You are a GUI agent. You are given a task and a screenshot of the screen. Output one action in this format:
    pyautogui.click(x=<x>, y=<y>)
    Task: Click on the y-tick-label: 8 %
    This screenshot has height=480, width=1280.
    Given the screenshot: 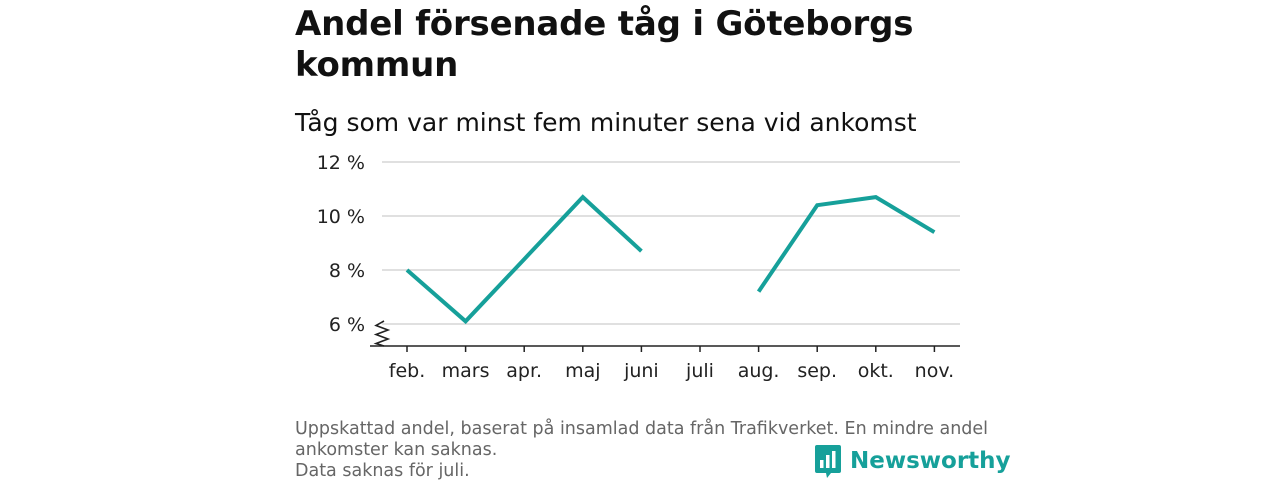 What is the action you would take?
    pyautogui.click(x=347, y=271)
    